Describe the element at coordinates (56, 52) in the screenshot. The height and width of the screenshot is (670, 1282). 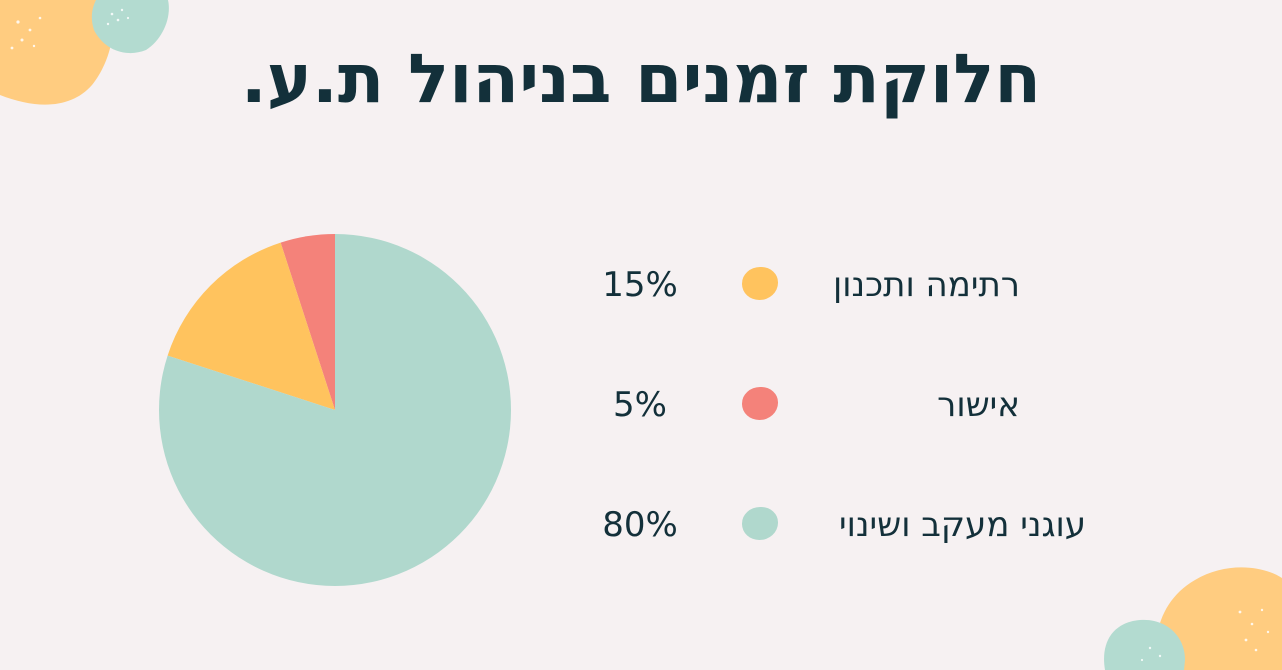
I see `top-left-yellow-blob` at that location.